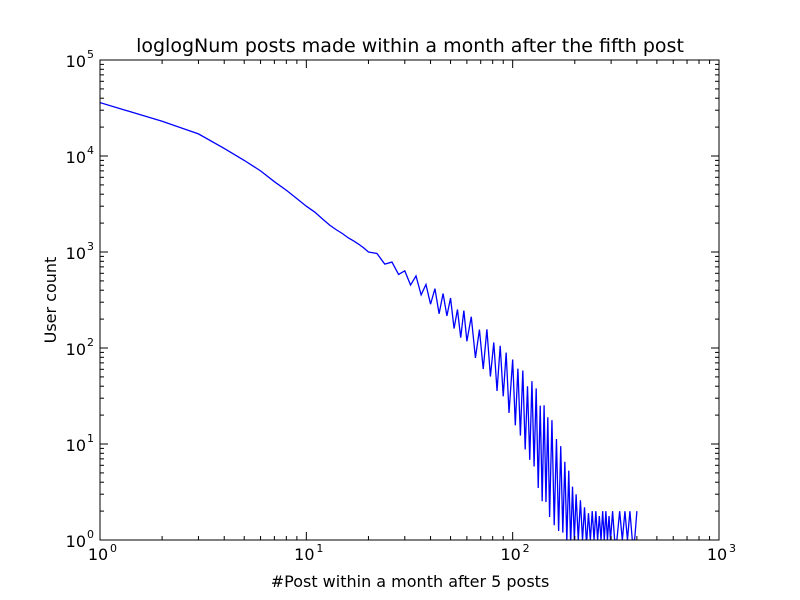 The height and width of the screenshot is (600, 800). Describe the element at coordinates (90, 246) in the screenshot. I see `y-tick-exponent: 3` at that location.